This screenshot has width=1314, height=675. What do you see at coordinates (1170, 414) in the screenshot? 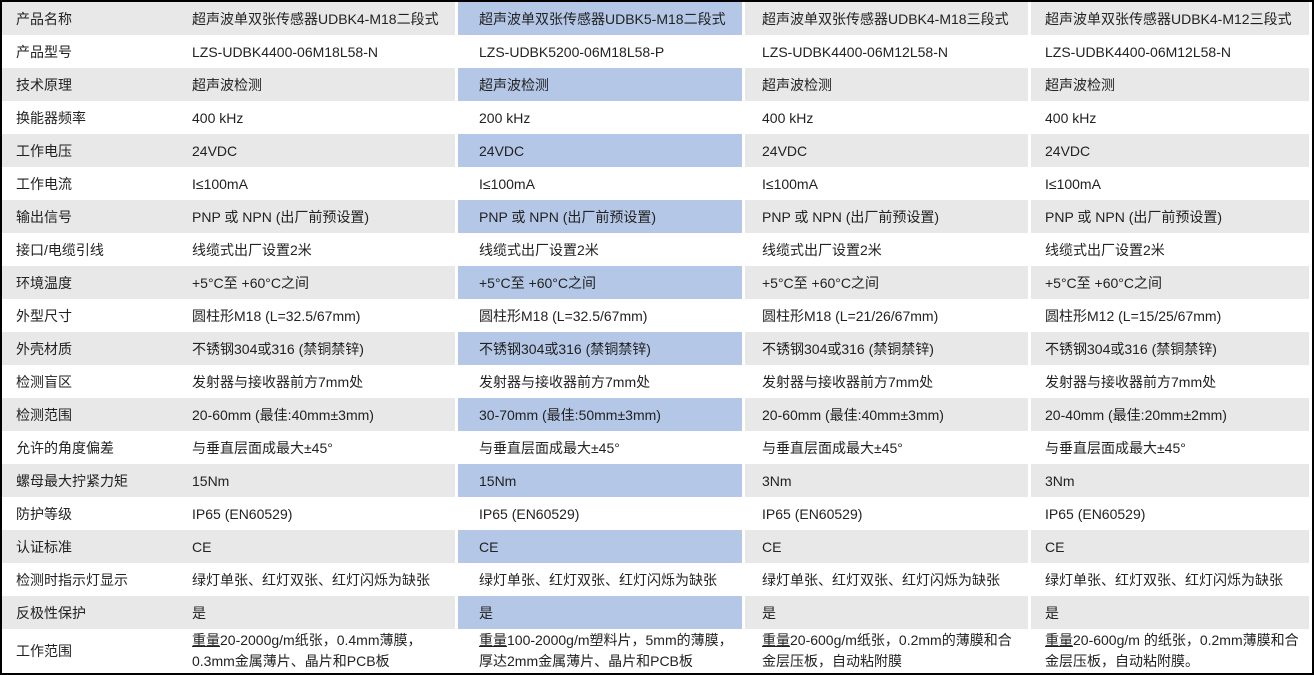
I see `spec-cell: 20-40mm (最佳:20mm±2mm)` at bounding box center [1170, 414].